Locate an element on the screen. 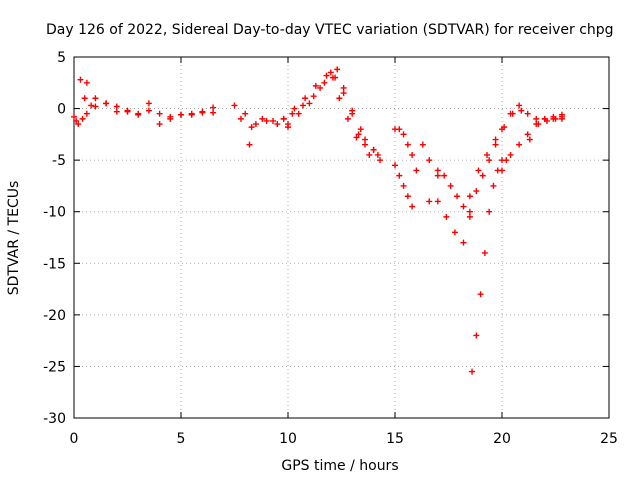 This screenshot has height=480, width=640. x-tick-label: 25 is located at coordinates (609, 439).